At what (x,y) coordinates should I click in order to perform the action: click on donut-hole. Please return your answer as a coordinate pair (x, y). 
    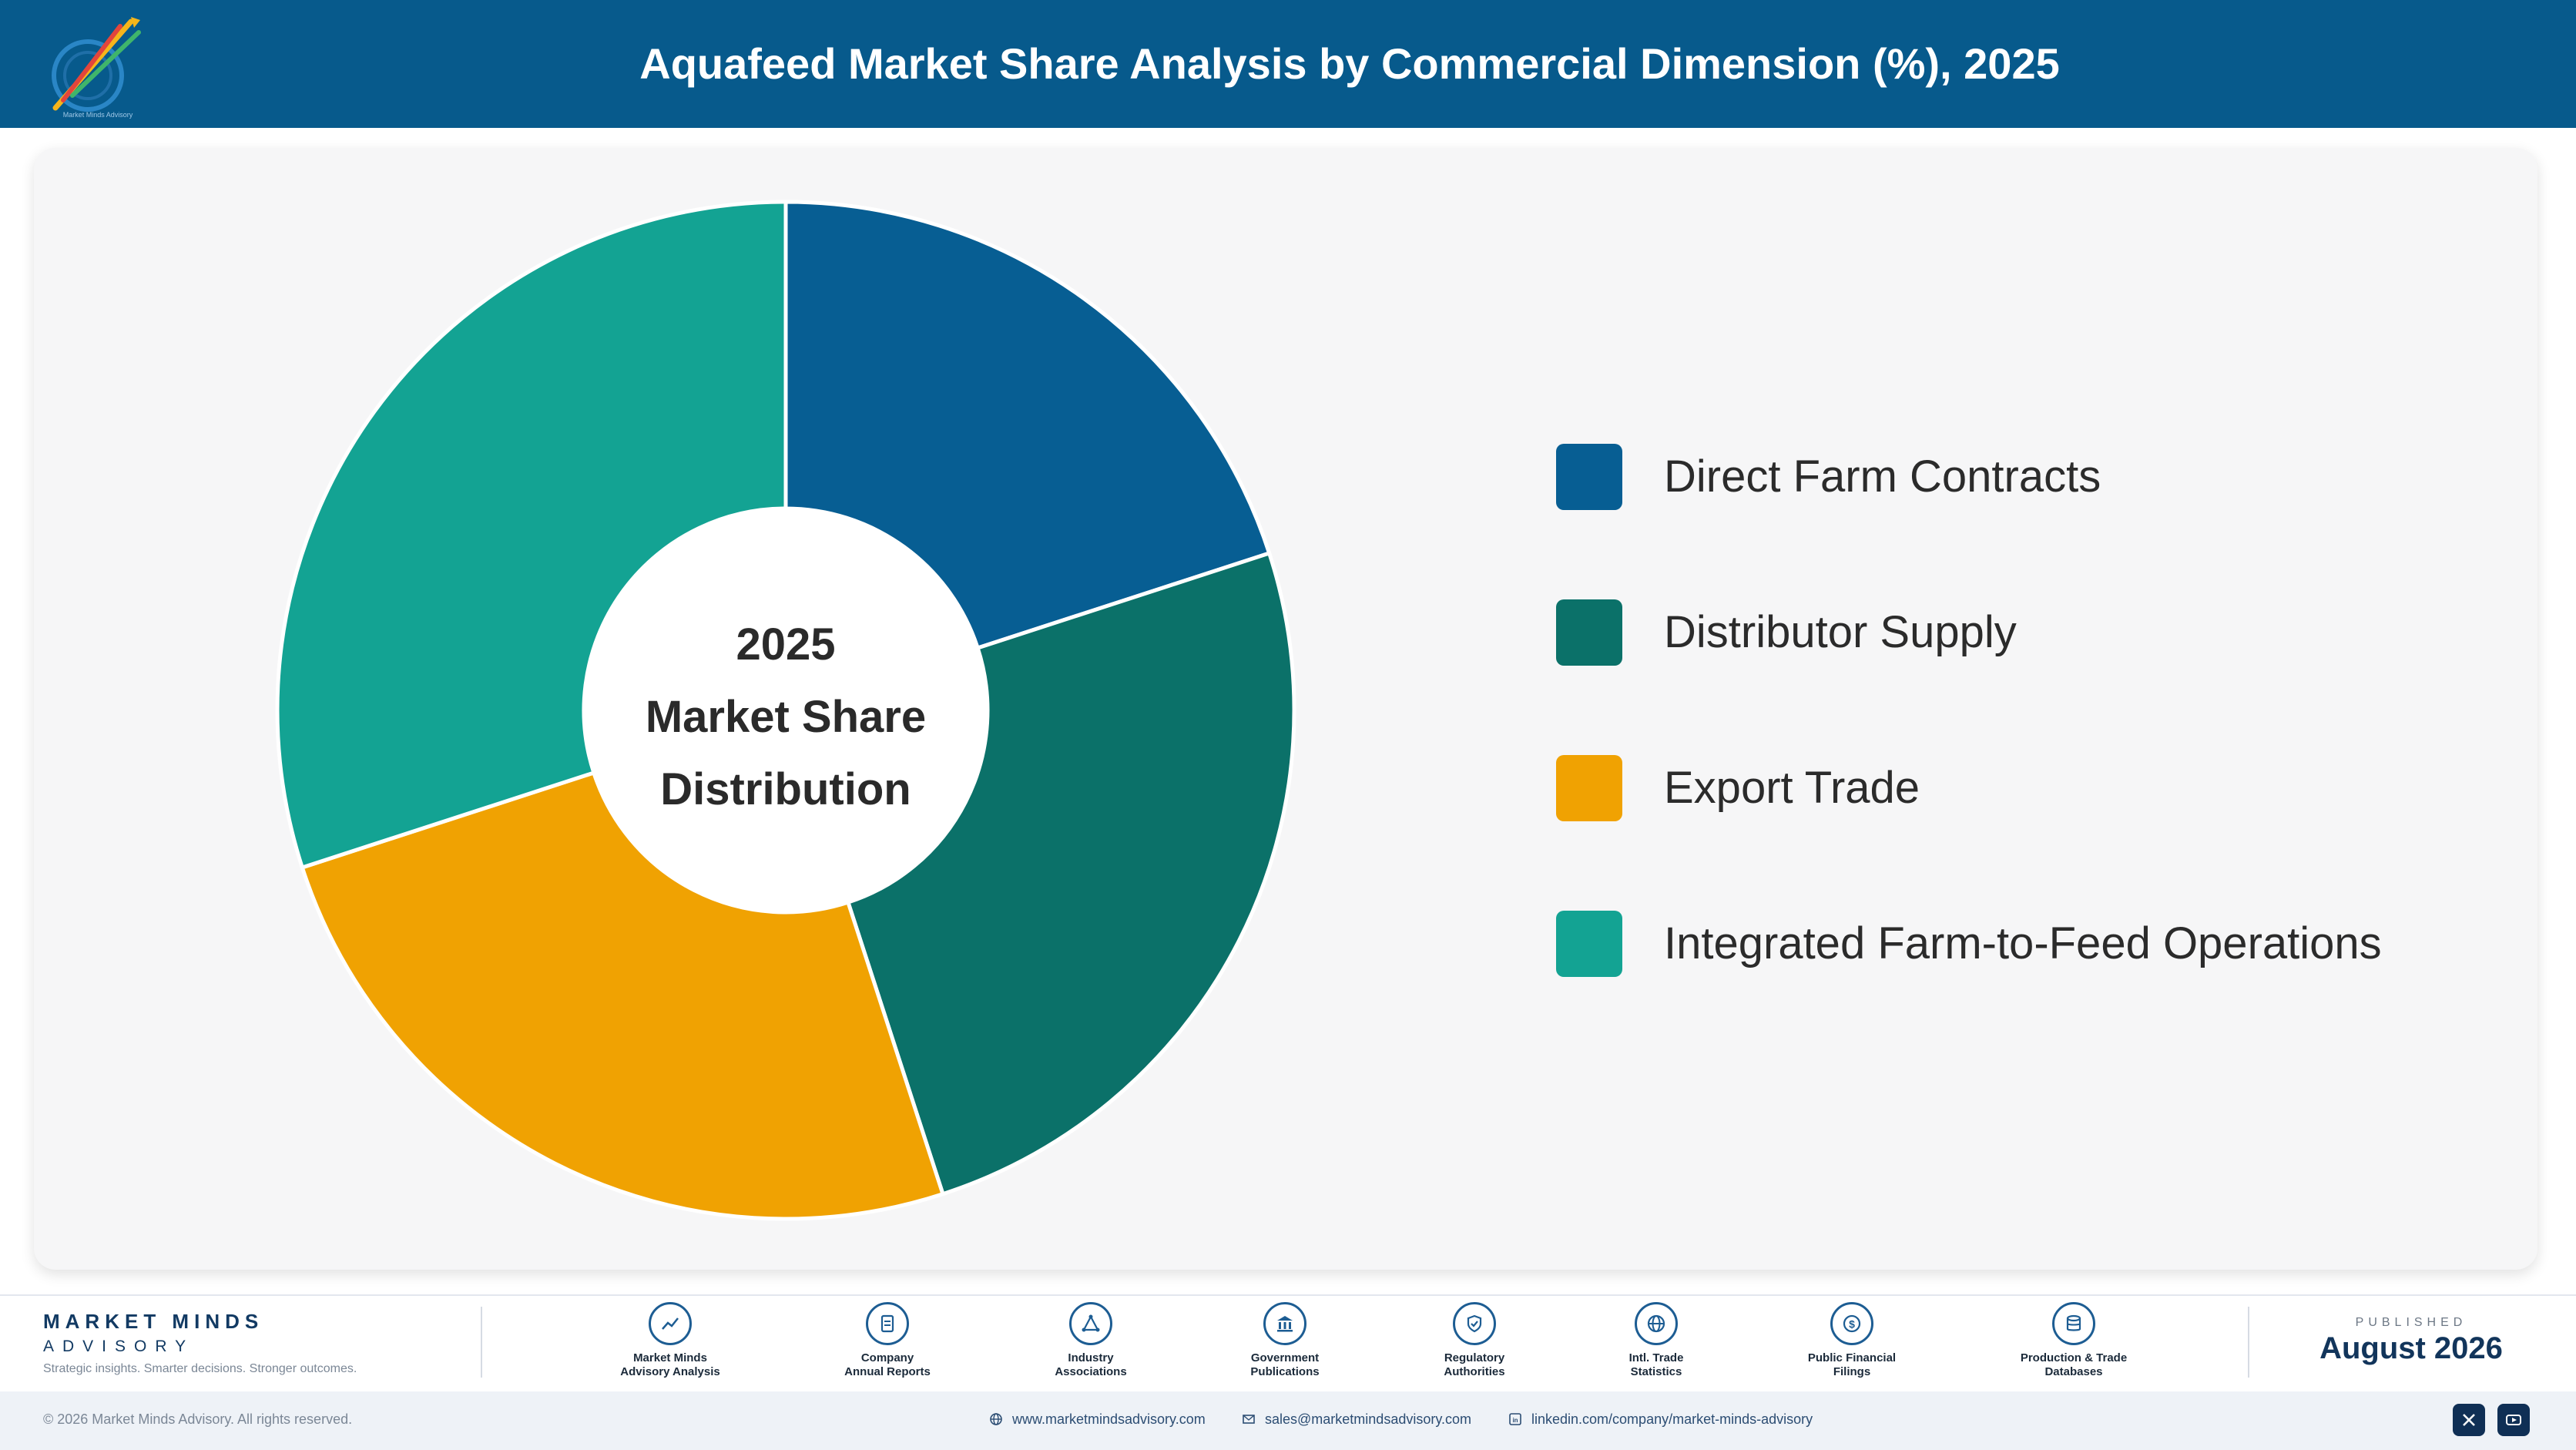
    Looking at the image, I should click on (786, 710).